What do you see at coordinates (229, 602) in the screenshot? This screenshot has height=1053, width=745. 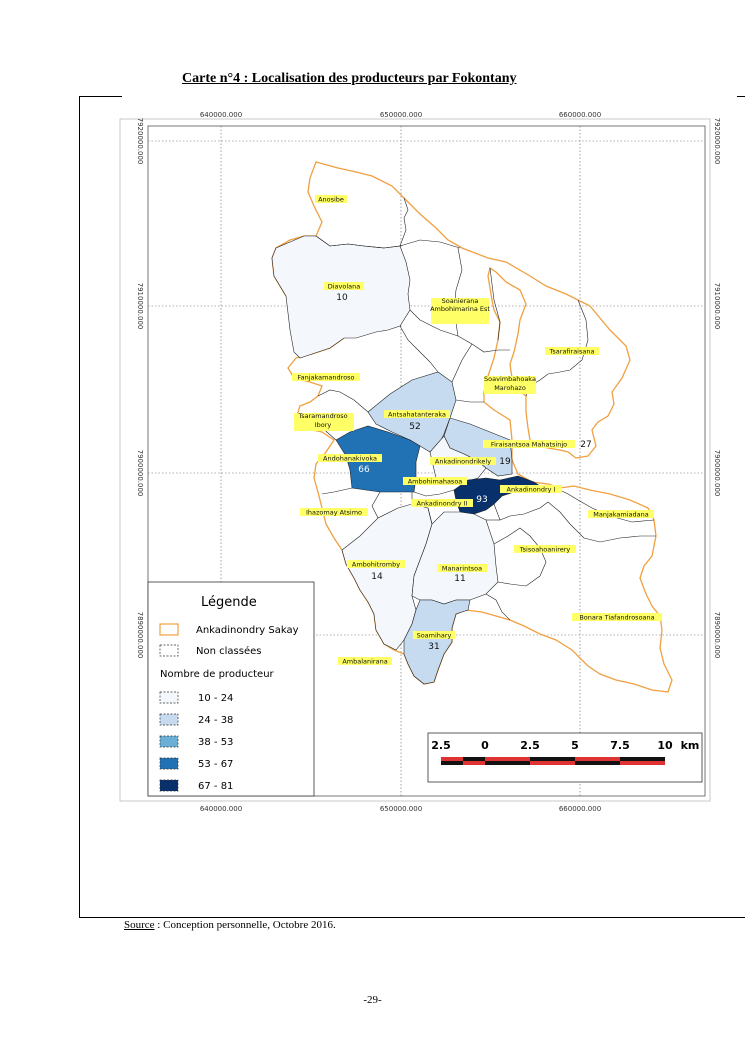 I see `legend-title: Légende` at bounding box center [229, 602].